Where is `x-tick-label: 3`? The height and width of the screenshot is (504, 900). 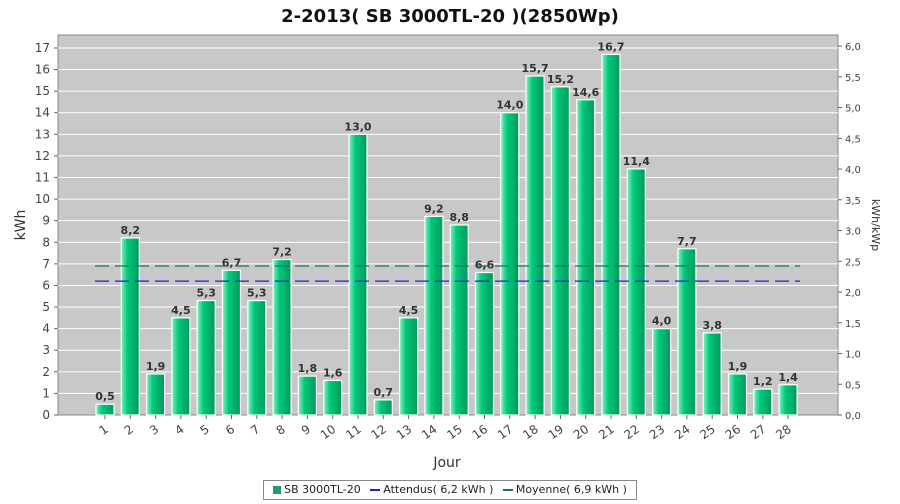 x-tick-label: 3 is located at coordinates (154, 430).